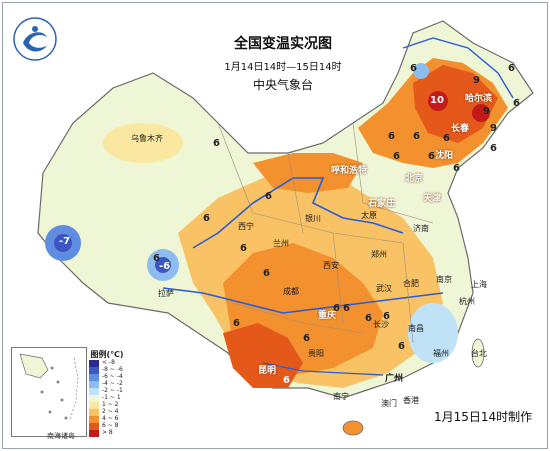 This screenshot has height=451, width=550. What do you see at coordinates (108, 405) in the screenshot?
I see `legend-item: 1 ~ 2` at bounding box center [108, 405].